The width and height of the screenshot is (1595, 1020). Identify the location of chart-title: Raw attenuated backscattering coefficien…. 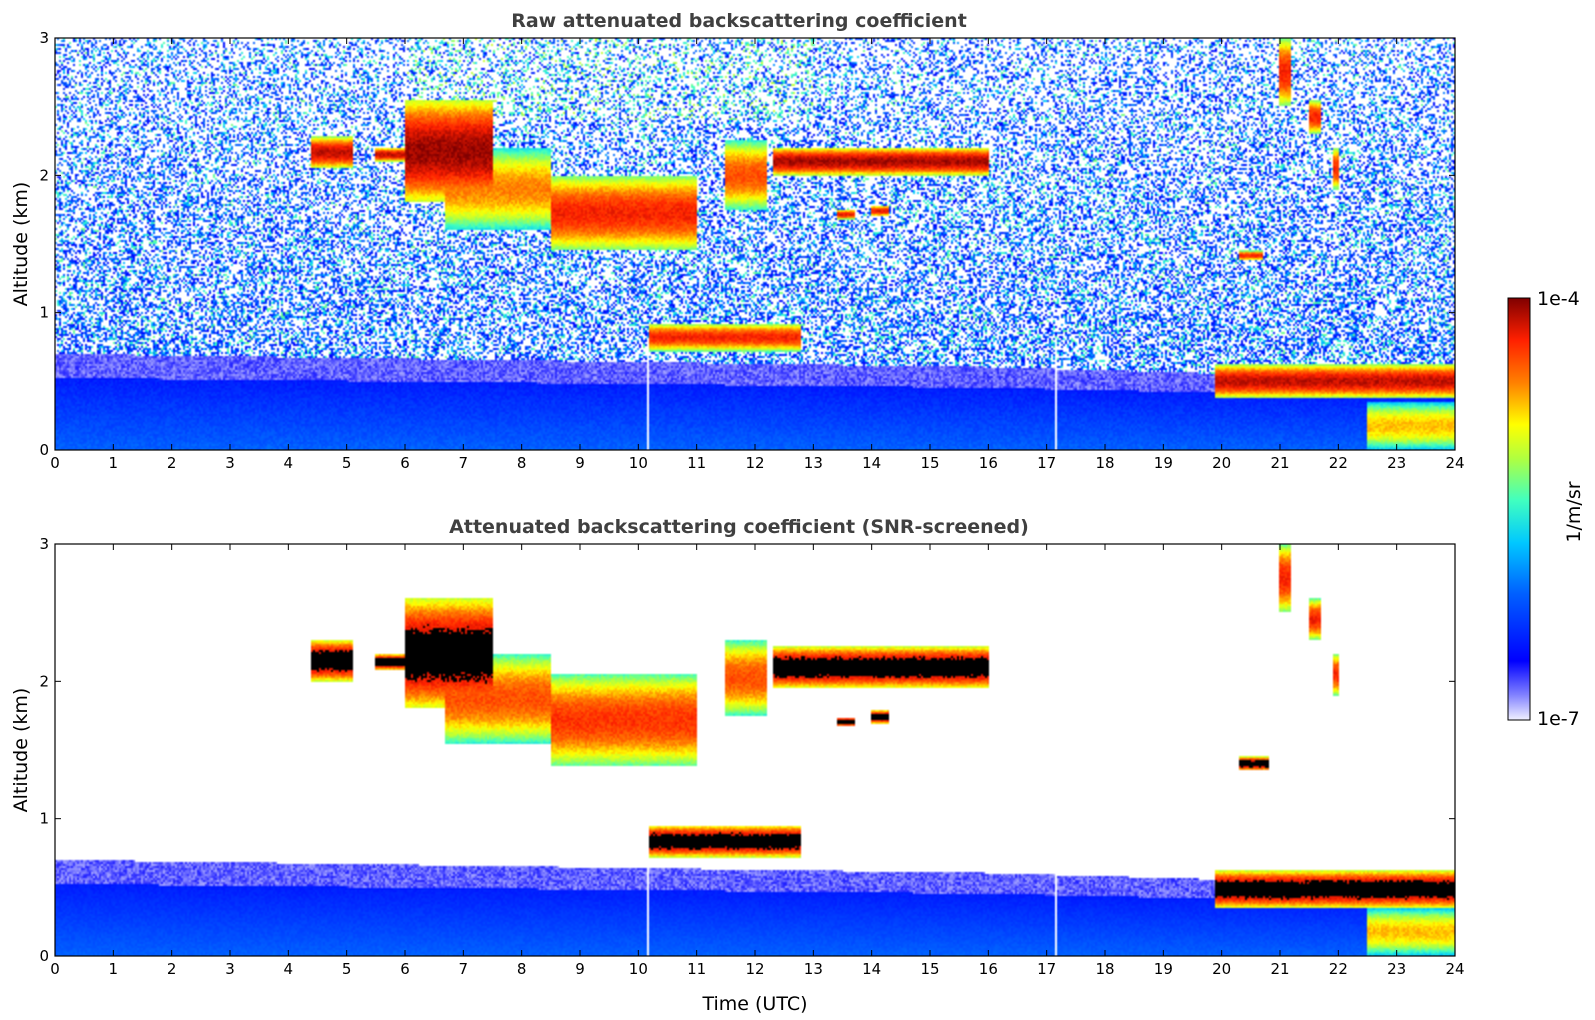
(739, 21).